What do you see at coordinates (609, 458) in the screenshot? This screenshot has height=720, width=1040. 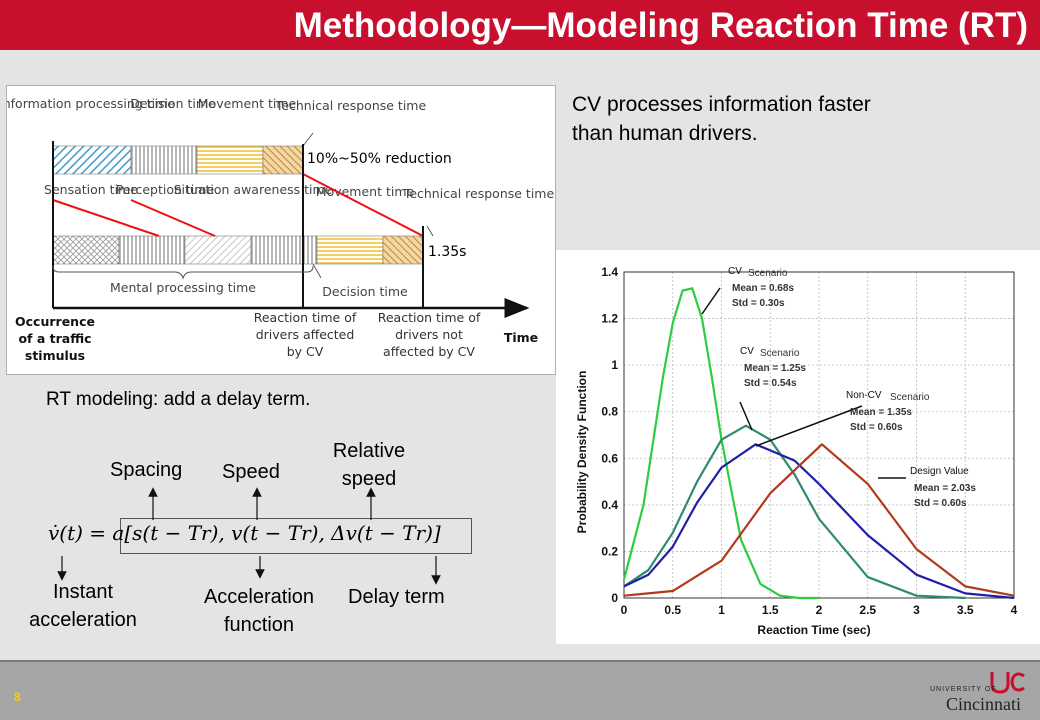 I see `y-tick-label: 0.6` at bounding box center [609, 458].